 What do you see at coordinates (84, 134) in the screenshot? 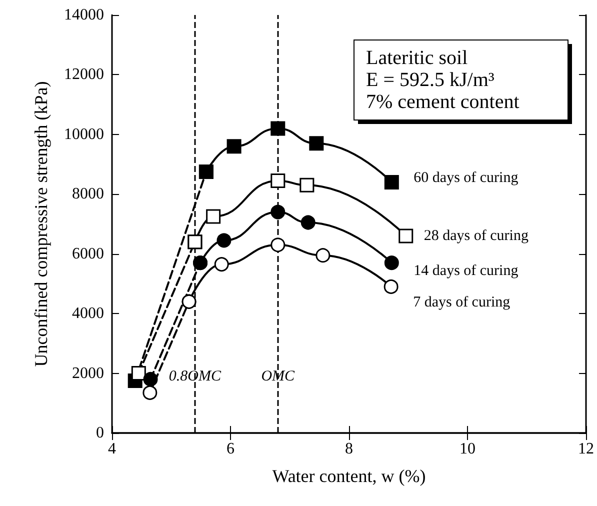
I see `y-tick-label: 10000` at bounding box center [84, 134].